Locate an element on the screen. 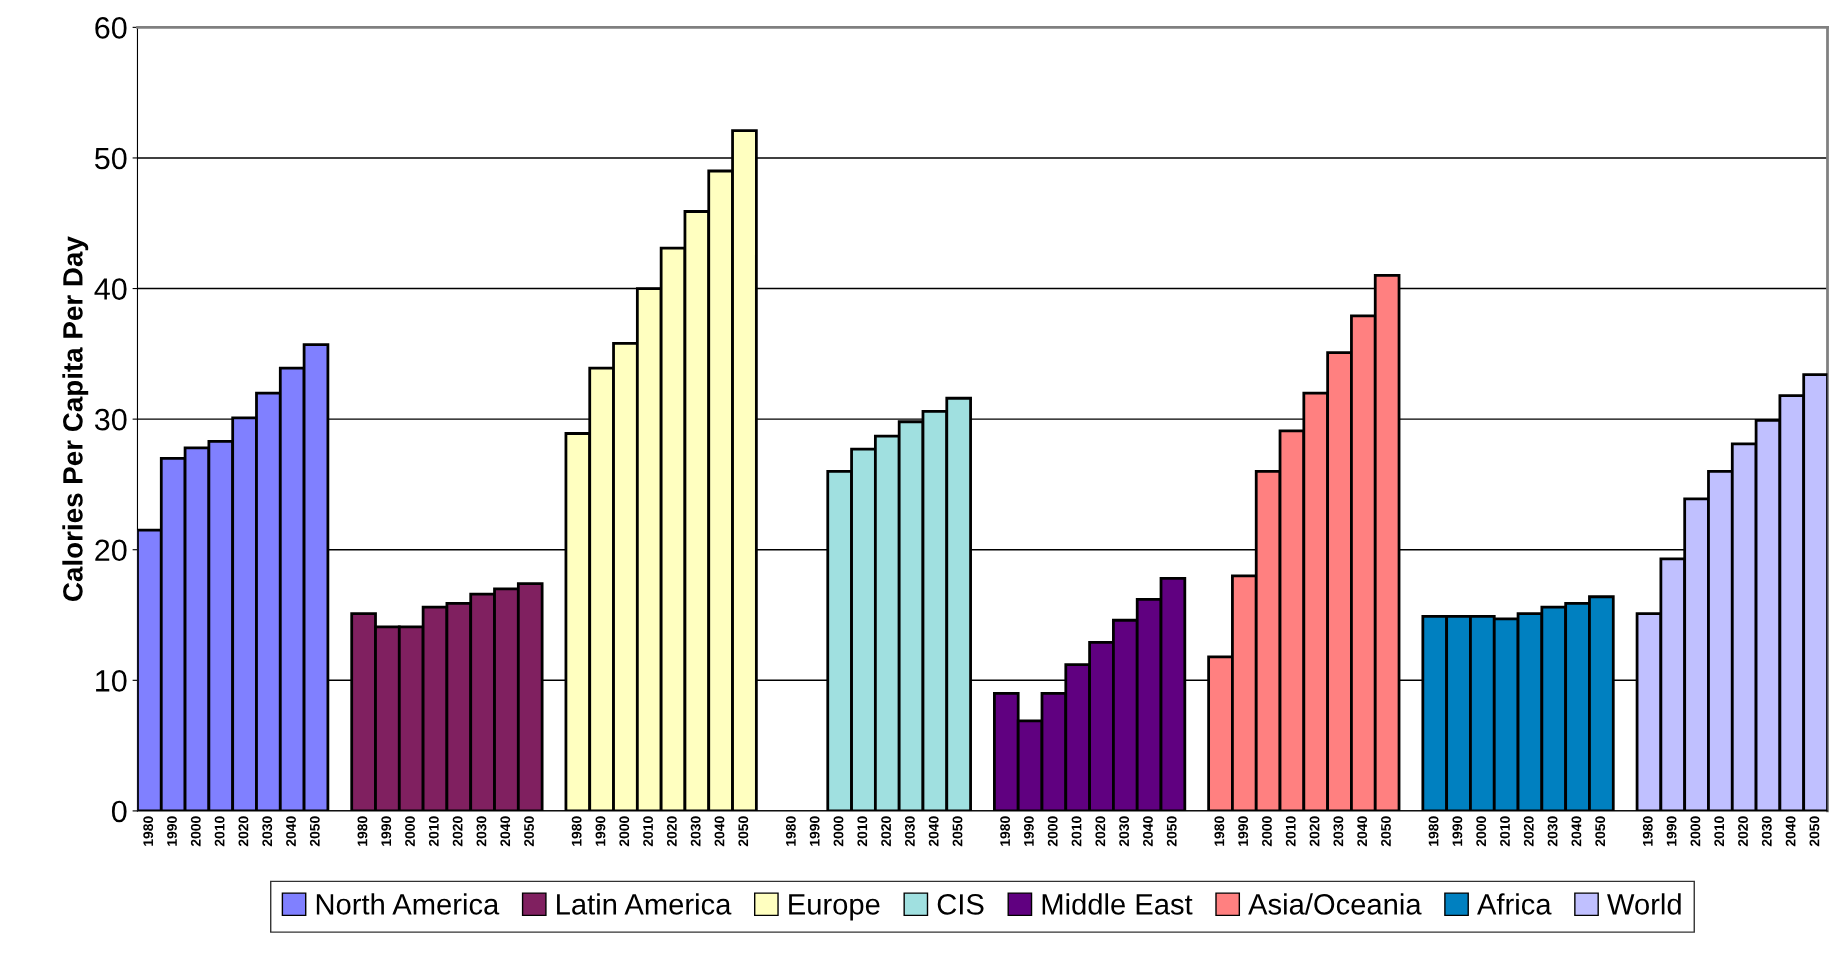 The height and width of the screenshot is (977, 1833). legend-label: North America is located at coordinates (408, 904).